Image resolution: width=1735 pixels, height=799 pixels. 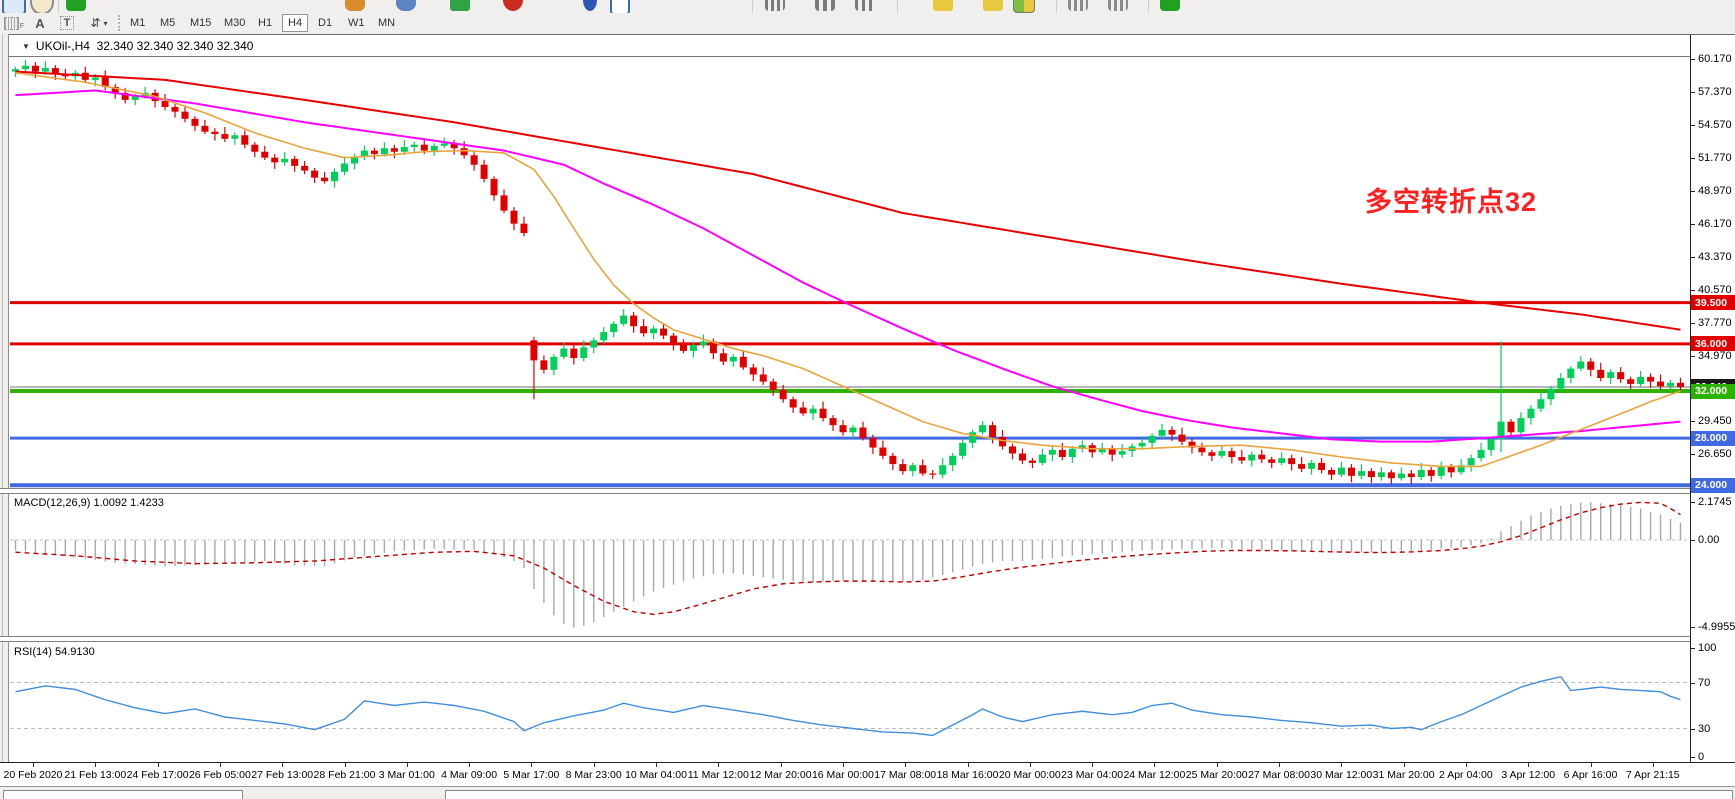 What do you see at coordinates (943, 5) in the screenshot?
I see `zoom-in-icon` at bounding box center [943, 5].